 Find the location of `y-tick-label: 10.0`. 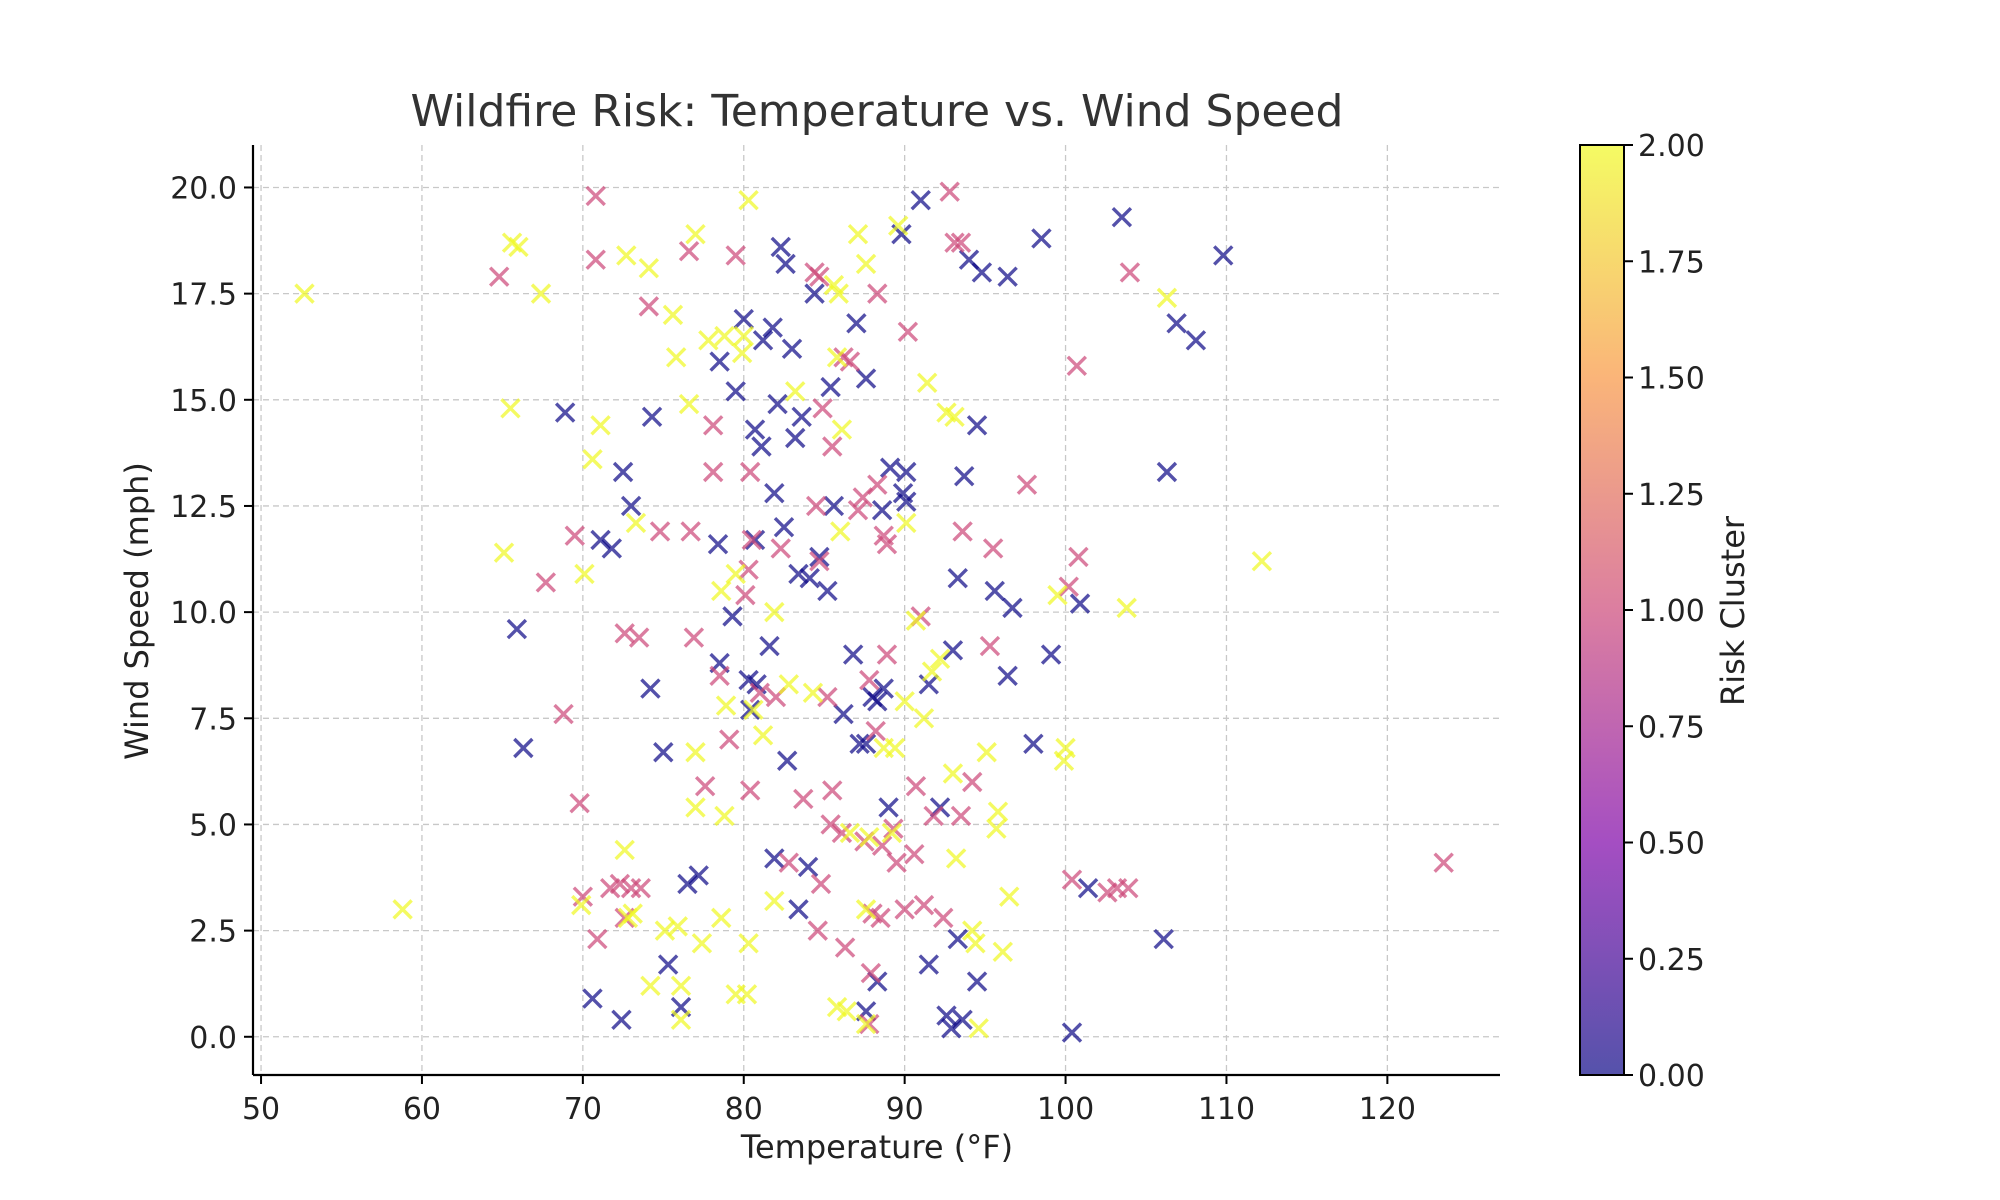

y-tick-label: 10.0 is located at coordinates (203, 613).